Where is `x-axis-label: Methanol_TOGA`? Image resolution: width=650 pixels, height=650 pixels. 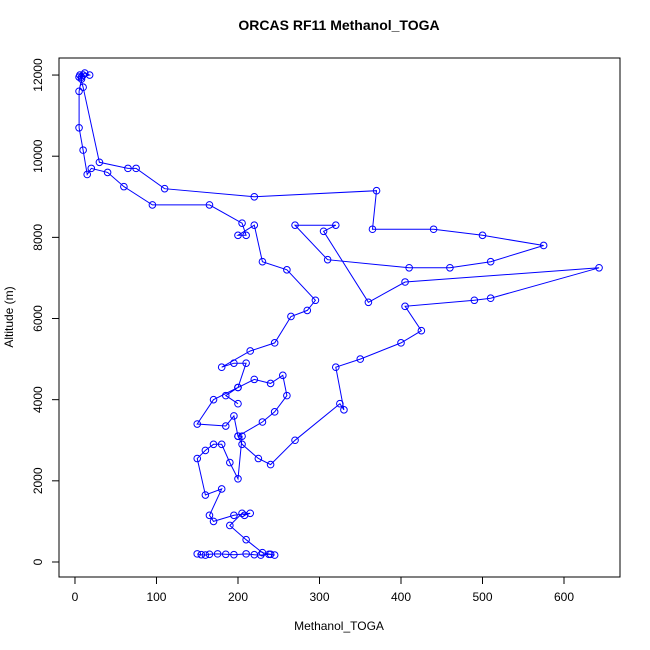
x-axis-label: Methanol_TOGA is located at coordinates (339, 626).